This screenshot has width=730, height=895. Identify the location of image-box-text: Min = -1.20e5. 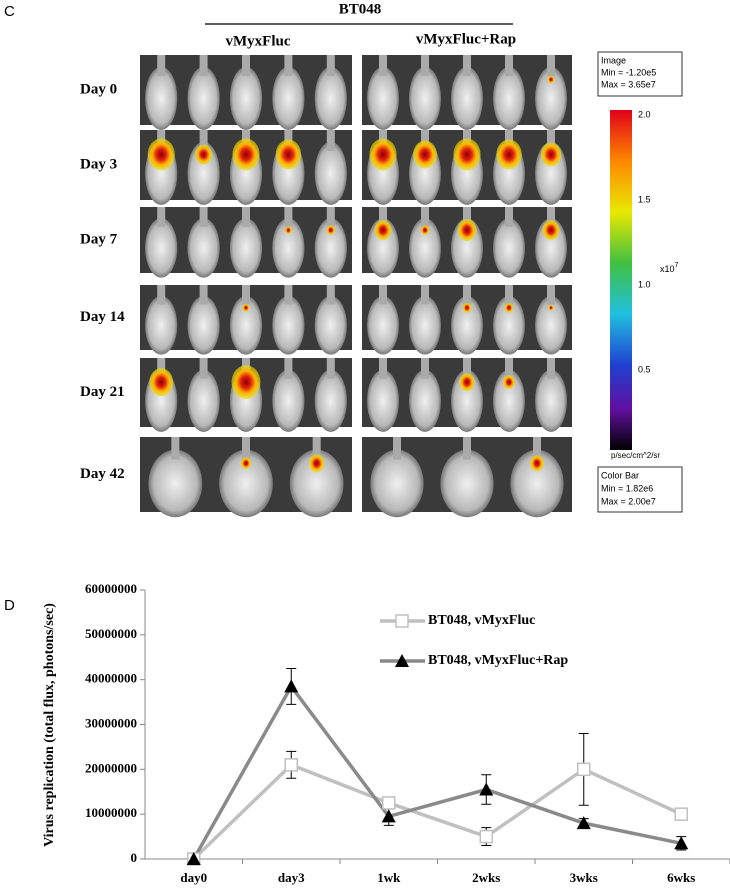
(628, 72).